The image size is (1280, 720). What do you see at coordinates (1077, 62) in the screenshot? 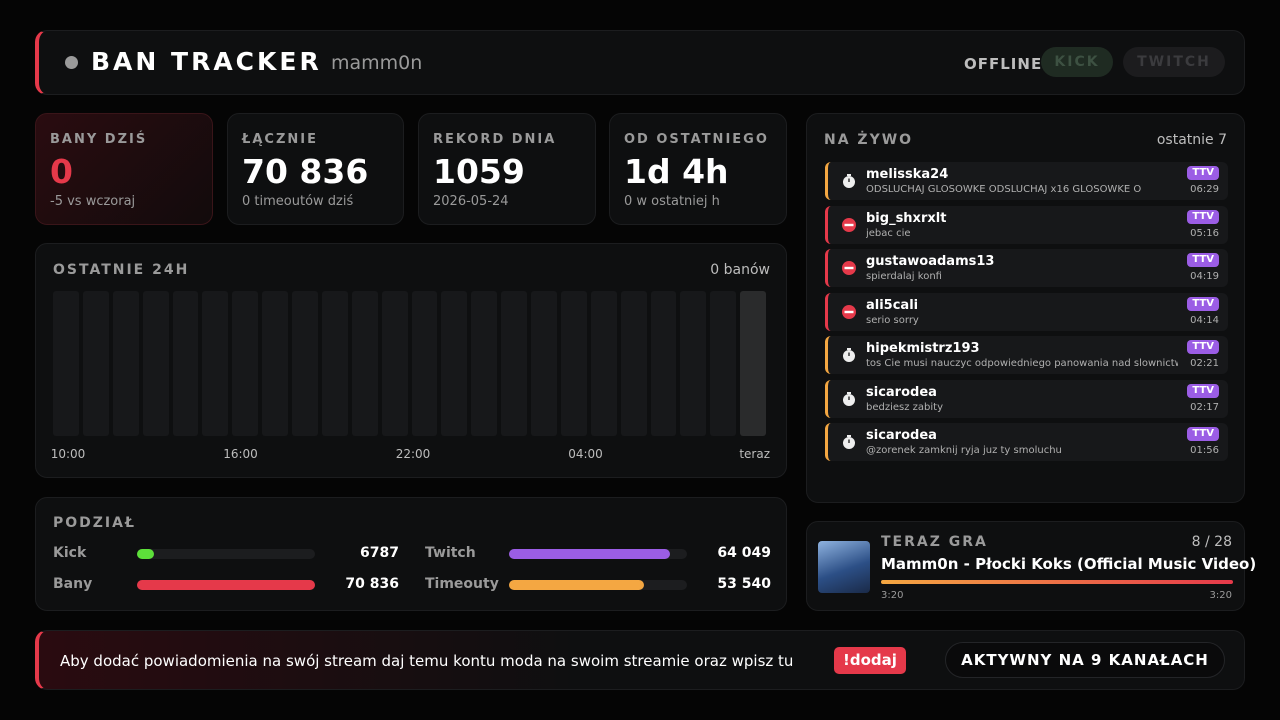
I see `platform-kick: KICK` at bounding box center [1077, 62].